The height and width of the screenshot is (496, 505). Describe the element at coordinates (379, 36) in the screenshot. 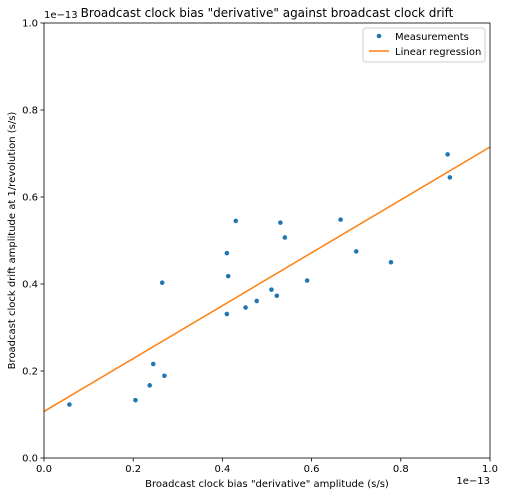

I see `legend-marker-measurements` at that location.